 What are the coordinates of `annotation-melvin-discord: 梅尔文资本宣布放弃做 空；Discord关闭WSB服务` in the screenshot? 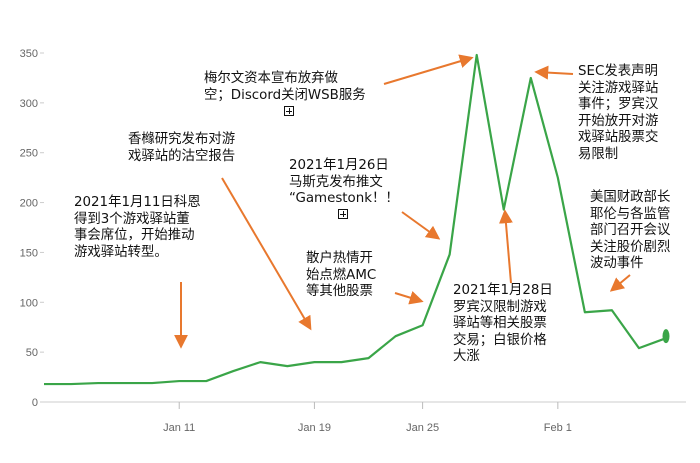 It's located at (285, 87).